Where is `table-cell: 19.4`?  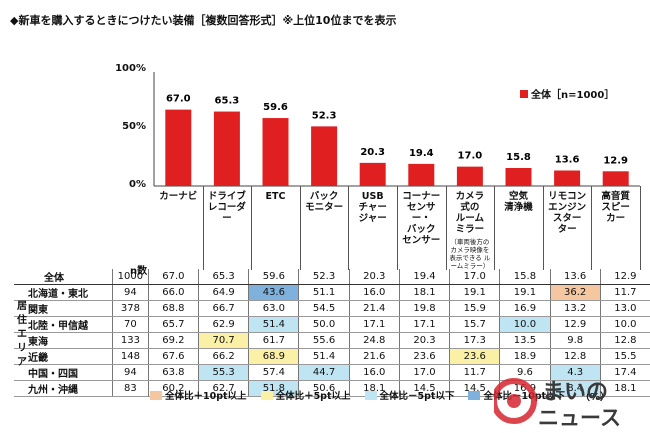
table-cell: 19.4 is located at coordinates (424, 277).